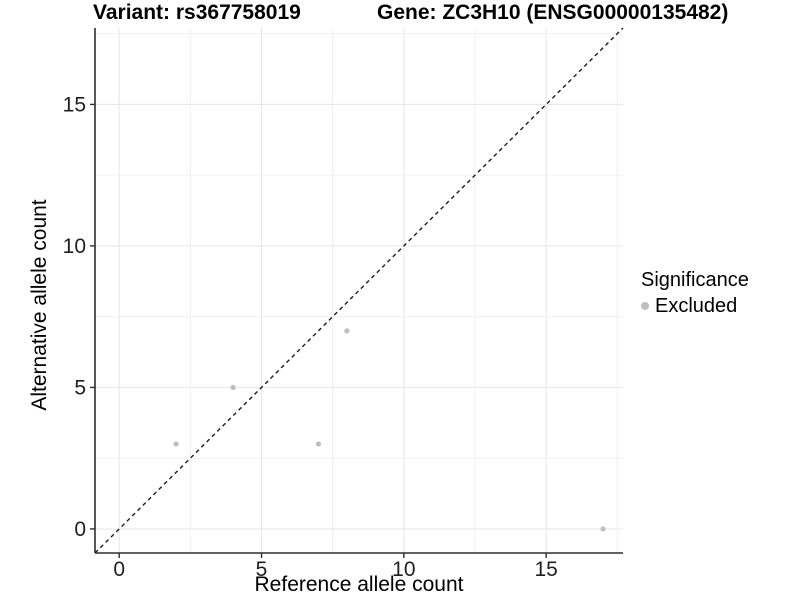 The image size is (800, 600). I want to click on plot-title-gene: Gene: ZC3H10 (ENSG00000135482), so click(553, 12).